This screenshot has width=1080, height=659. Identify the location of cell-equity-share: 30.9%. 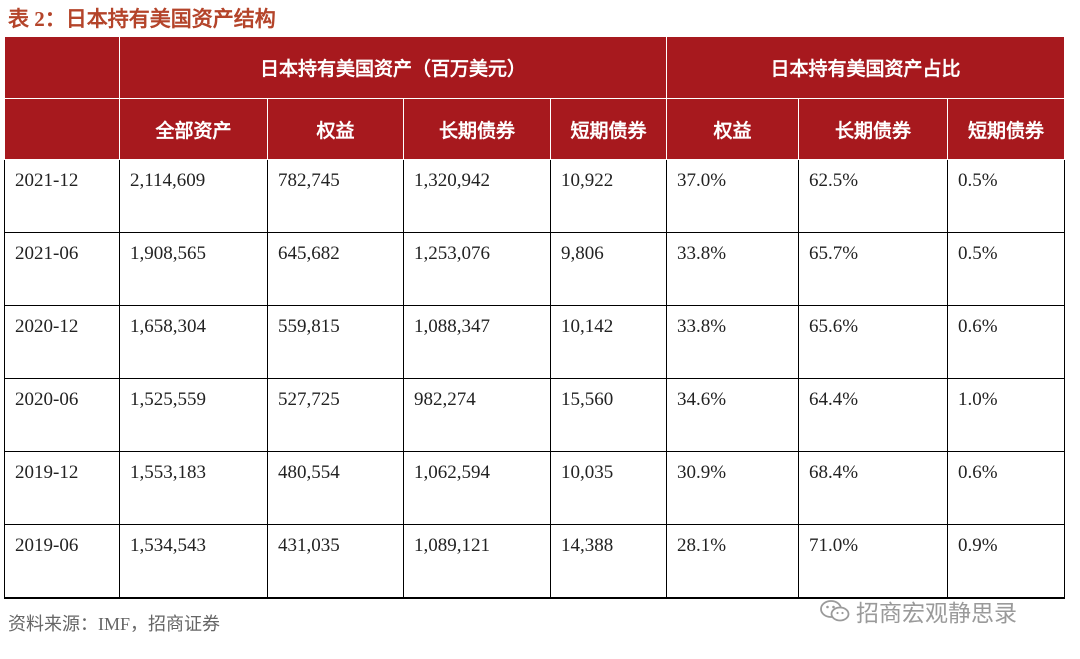
(733, 488).